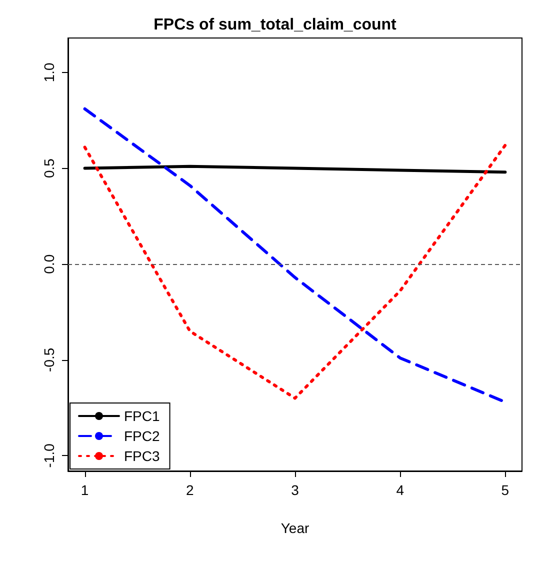  What do you see at coordinates (49, 72) in the screenshot?
I see `y-tick-label: 1.0` at bounding box center [49, 72].